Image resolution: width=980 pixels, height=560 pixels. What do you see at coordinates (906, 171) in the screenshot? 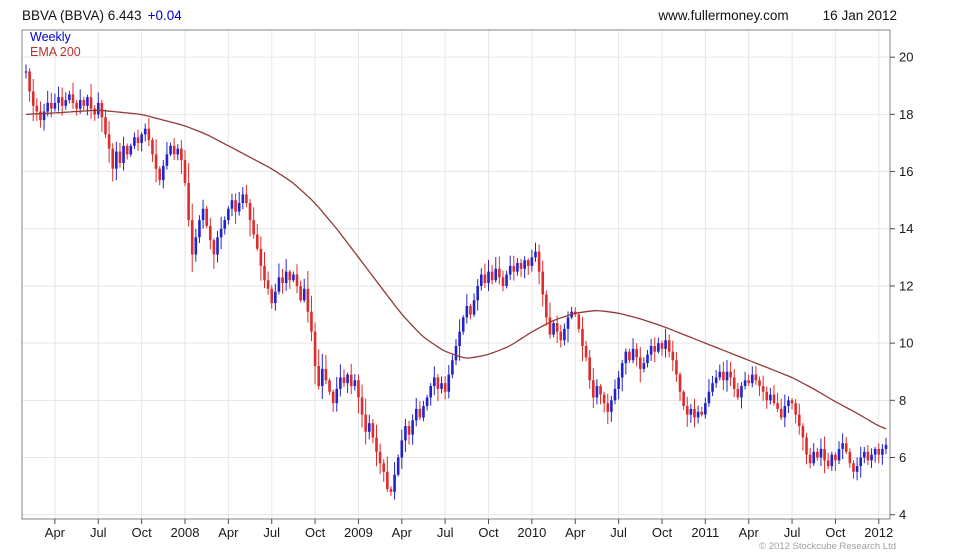
I see `svg-text: 16` at bounding box center [906, 171].